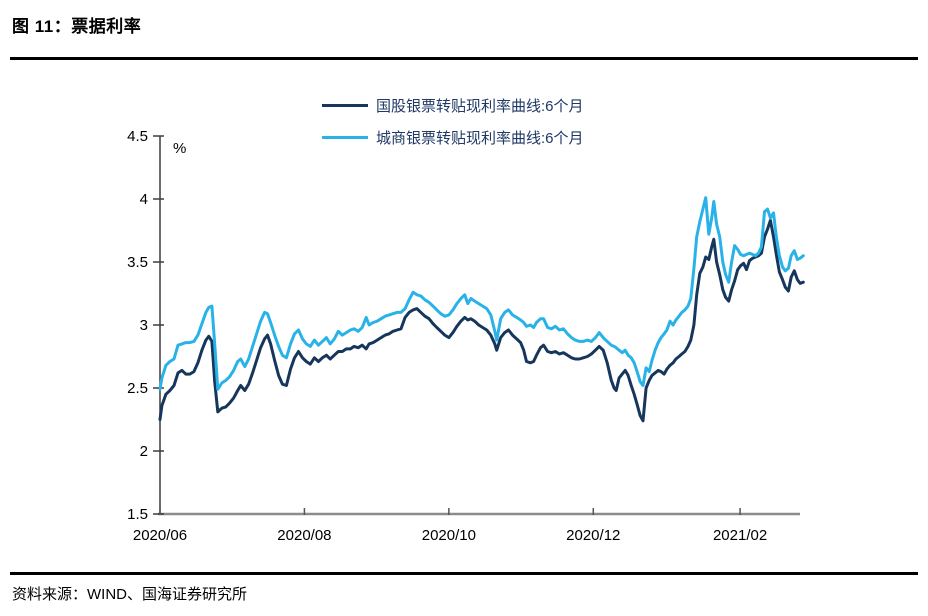 This screenshot has height=616, width=928. I want to click on y-tick-label: 3.5, so click(137, 262).